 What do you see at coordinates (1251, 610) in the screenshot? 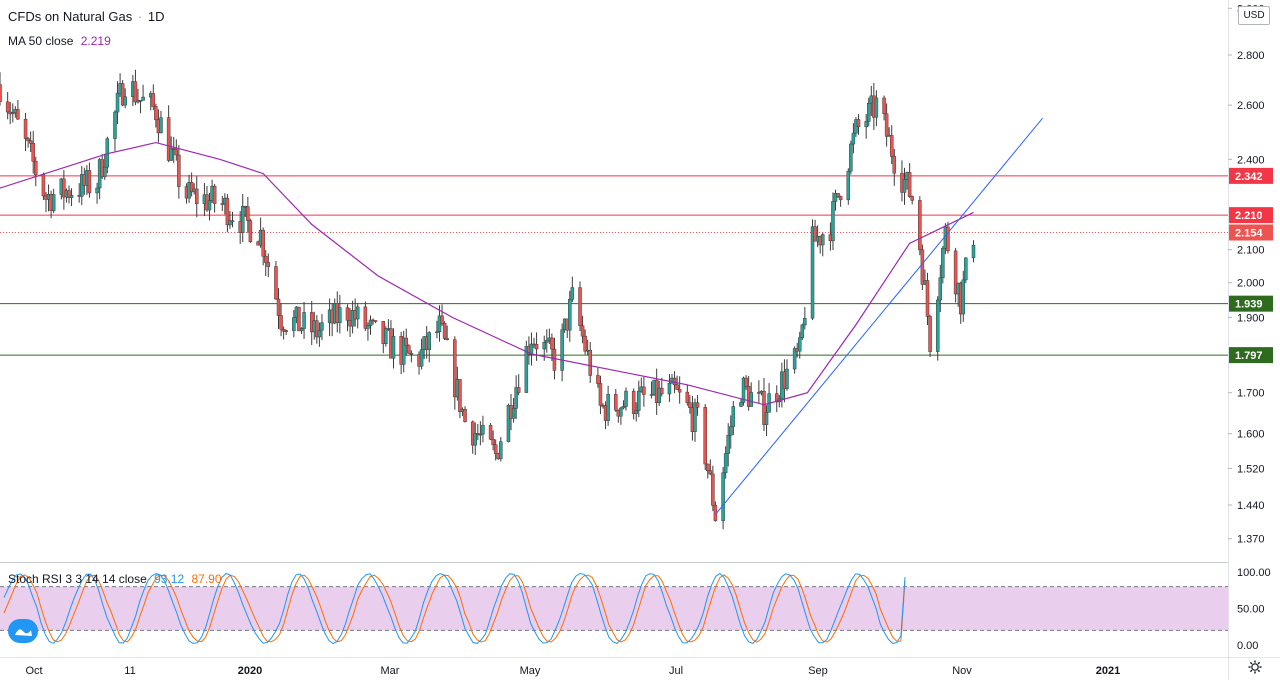
I see `osc-tick-label: 50.00` at bounding box center [1251, 610].